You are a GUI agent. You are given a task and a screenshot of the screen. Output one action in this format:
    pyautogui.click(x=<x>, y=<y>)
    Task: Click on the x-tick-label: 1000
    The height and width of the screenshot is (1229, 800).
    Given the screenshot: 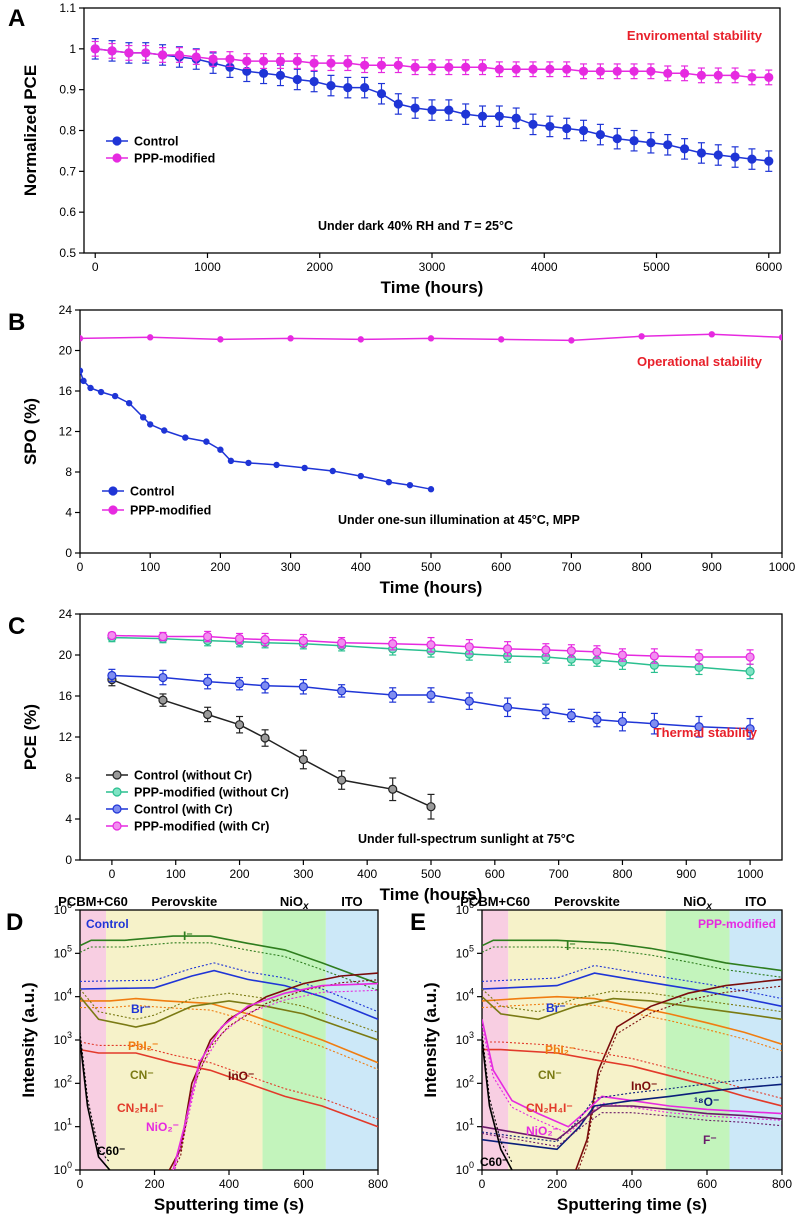 What is the action you would take?
    pyautogui.click(x=207, y=267)
    